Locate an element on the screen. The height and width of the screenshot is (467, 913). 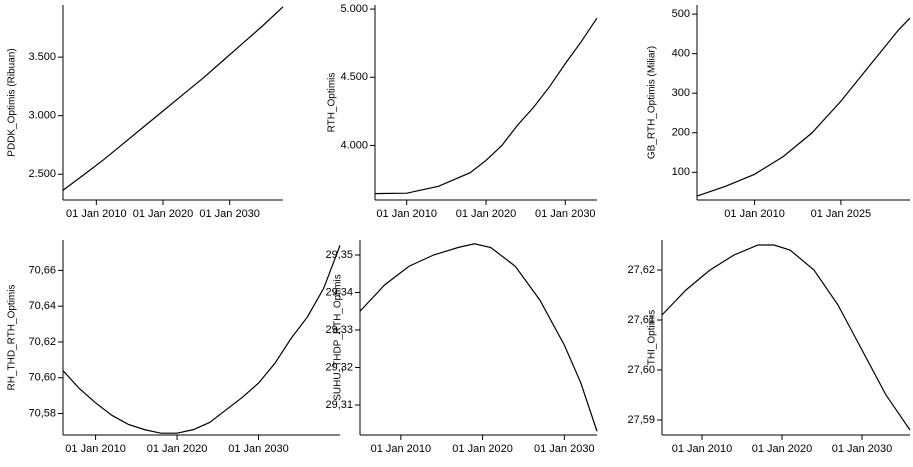
y-tick-label: 27,60 is located at coordinates (641, 370).